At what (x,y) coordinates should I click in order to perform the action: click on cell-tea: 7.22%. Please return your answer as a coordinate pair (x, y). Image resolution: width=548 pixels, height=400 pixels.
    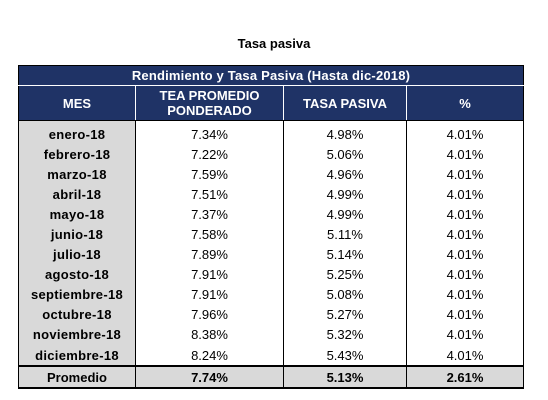
    Looking at the image, I should click on (209, 154).